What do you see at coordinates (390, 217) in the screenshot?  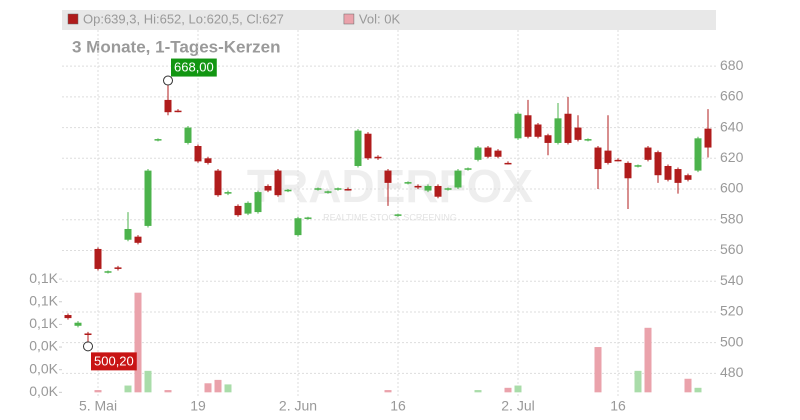 I see `watermark-tagline: REALTIME STOCK SCREENING` at bounding box center [390, 217].